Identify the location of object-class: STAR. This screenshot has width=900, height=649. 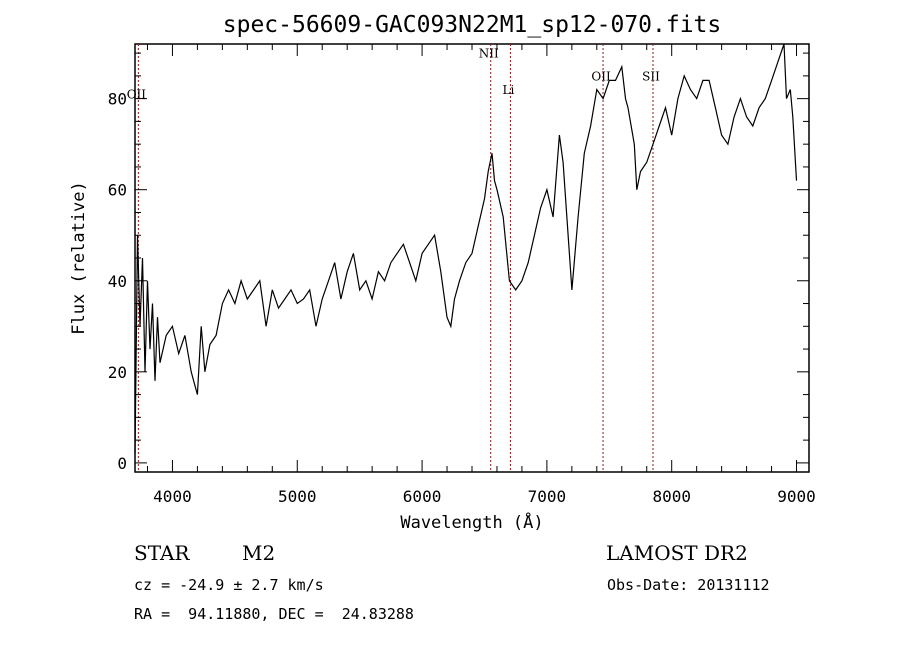
(162, 553).